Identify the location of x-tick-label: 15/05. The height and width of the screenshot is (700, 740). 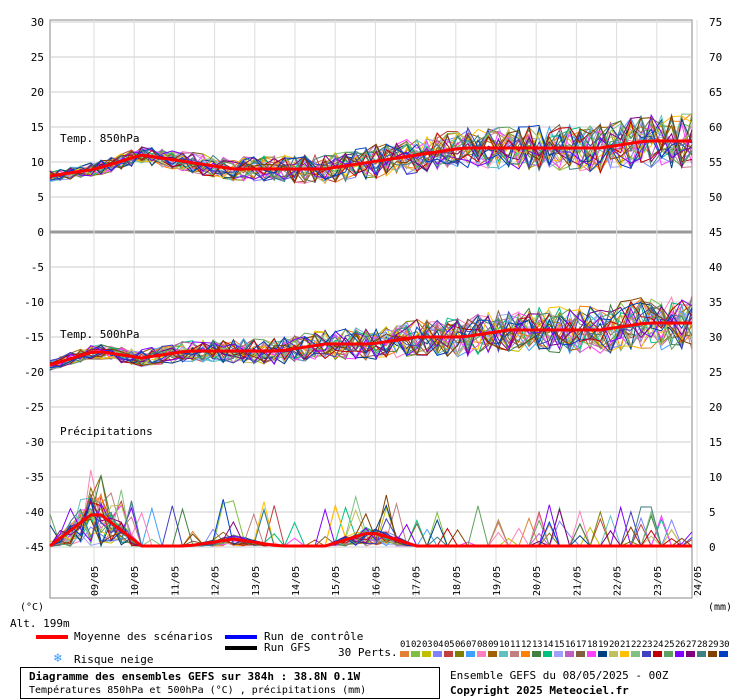
(336, 581).